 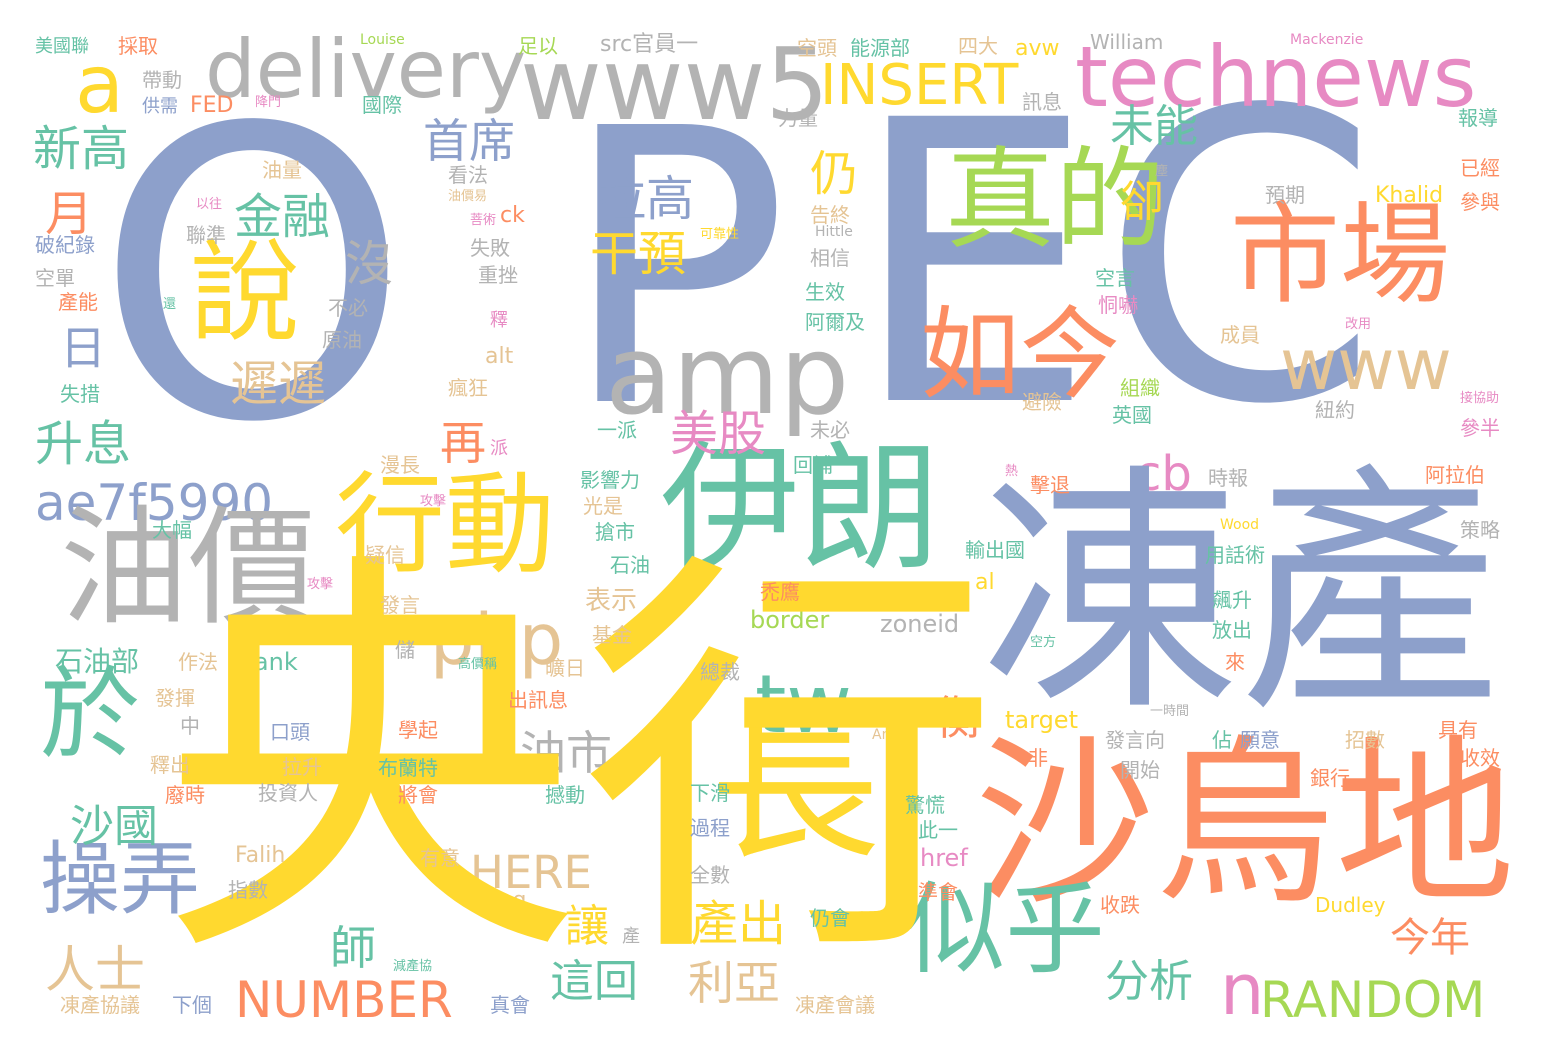 I want to click on small-word: 擊退, so click(x=1050, y=485).